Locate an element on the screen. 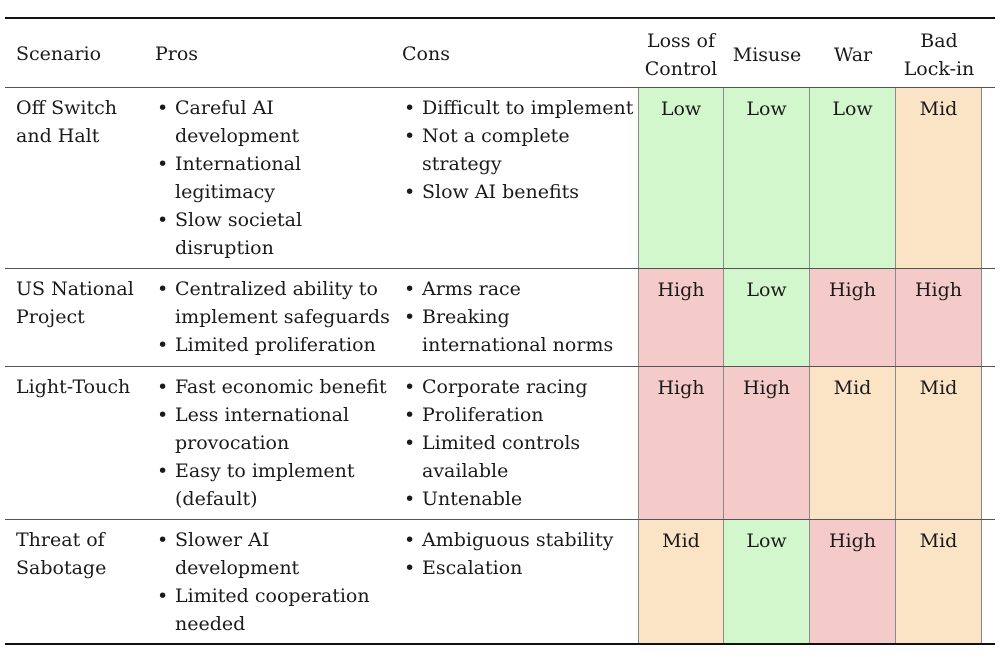 This screenshot has width=1000, height=663. list-item: Limited controls is located at coordinates (495, 443).